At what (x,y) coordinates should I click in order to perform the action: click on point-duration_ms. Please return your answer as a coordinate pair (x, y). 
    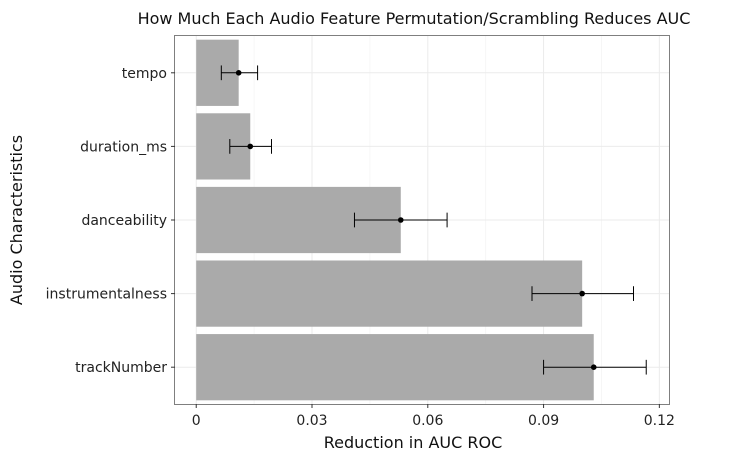
    Looking at the image, I should click on (250, 146).